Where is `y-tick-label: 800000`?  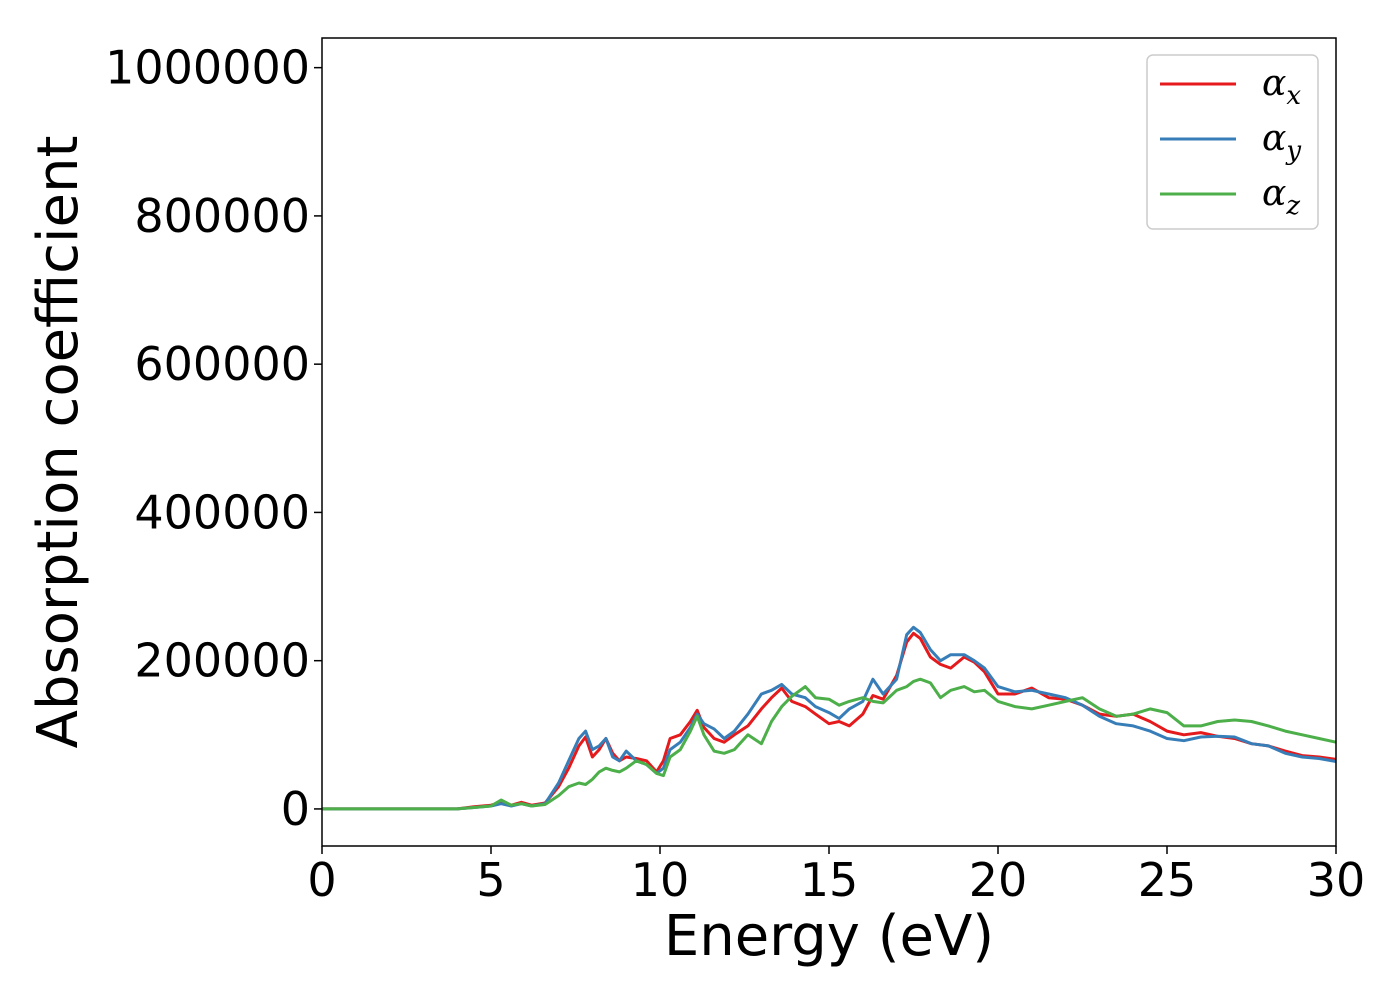 y-tick-label: 800000 is located at coordinates (222, 216).